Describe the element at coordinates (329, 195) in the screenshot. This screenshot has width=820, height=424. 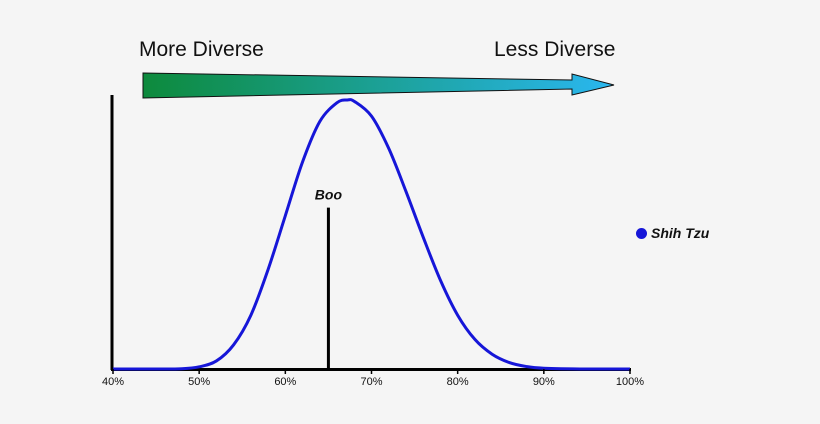
I see `boo-annotation-label: Boo` at that location.